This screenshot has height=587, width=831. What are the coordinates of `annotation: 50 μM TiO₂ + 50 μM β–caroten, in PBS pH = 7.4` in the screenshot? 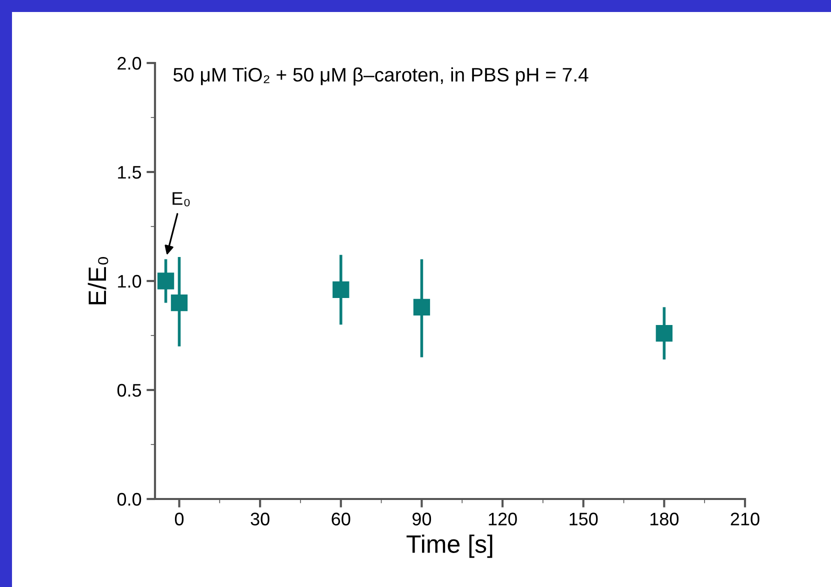 It's located at (380, 76).